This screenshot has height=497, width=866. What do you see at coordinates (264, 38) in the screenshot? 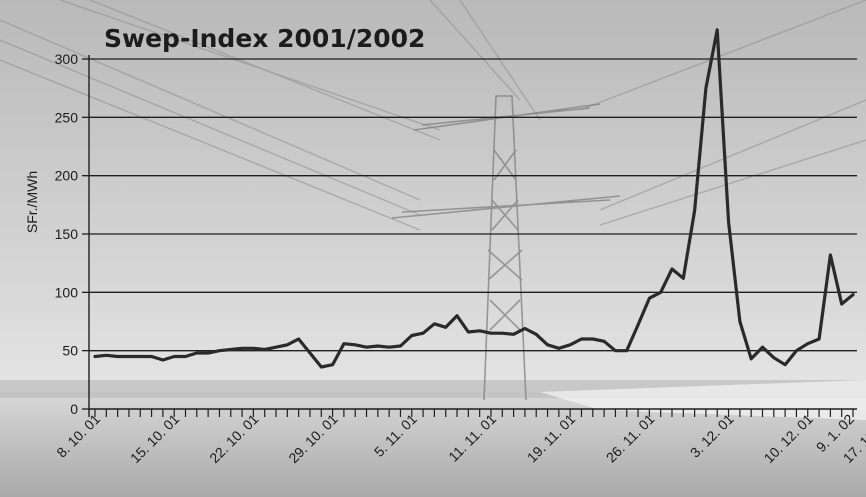
I see `chart-title: Swep-Index 2001/2002` at bounding box center [264, 38].